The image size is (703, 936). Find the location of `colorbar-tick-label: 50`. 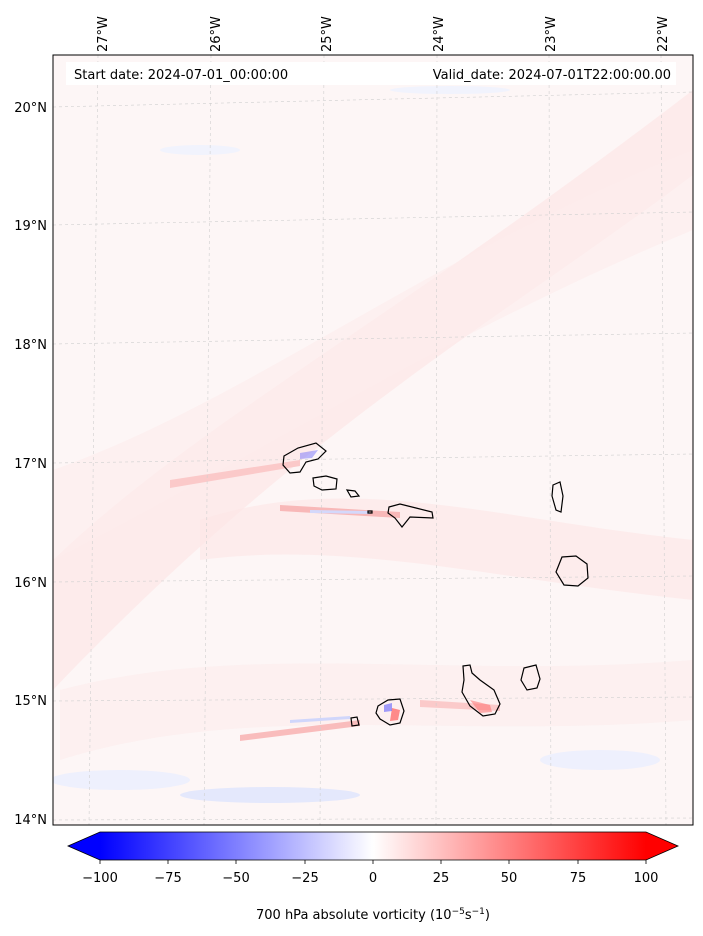

colorbar-tick-label: 50 is located at coordinates (509, 878).